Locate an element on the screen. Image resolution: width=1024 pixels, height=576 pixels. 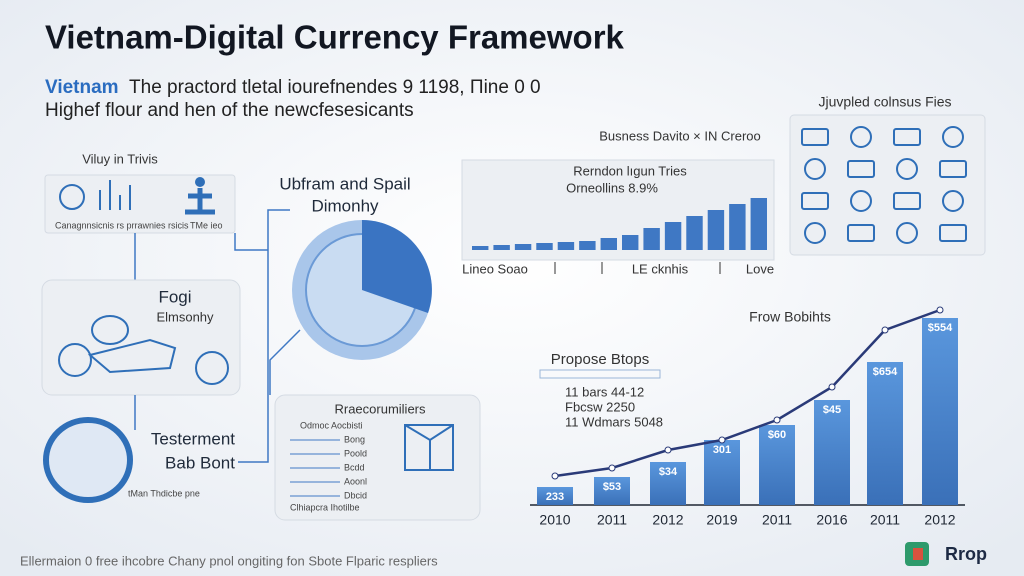
top-bars is located at coordinates (619, 224).